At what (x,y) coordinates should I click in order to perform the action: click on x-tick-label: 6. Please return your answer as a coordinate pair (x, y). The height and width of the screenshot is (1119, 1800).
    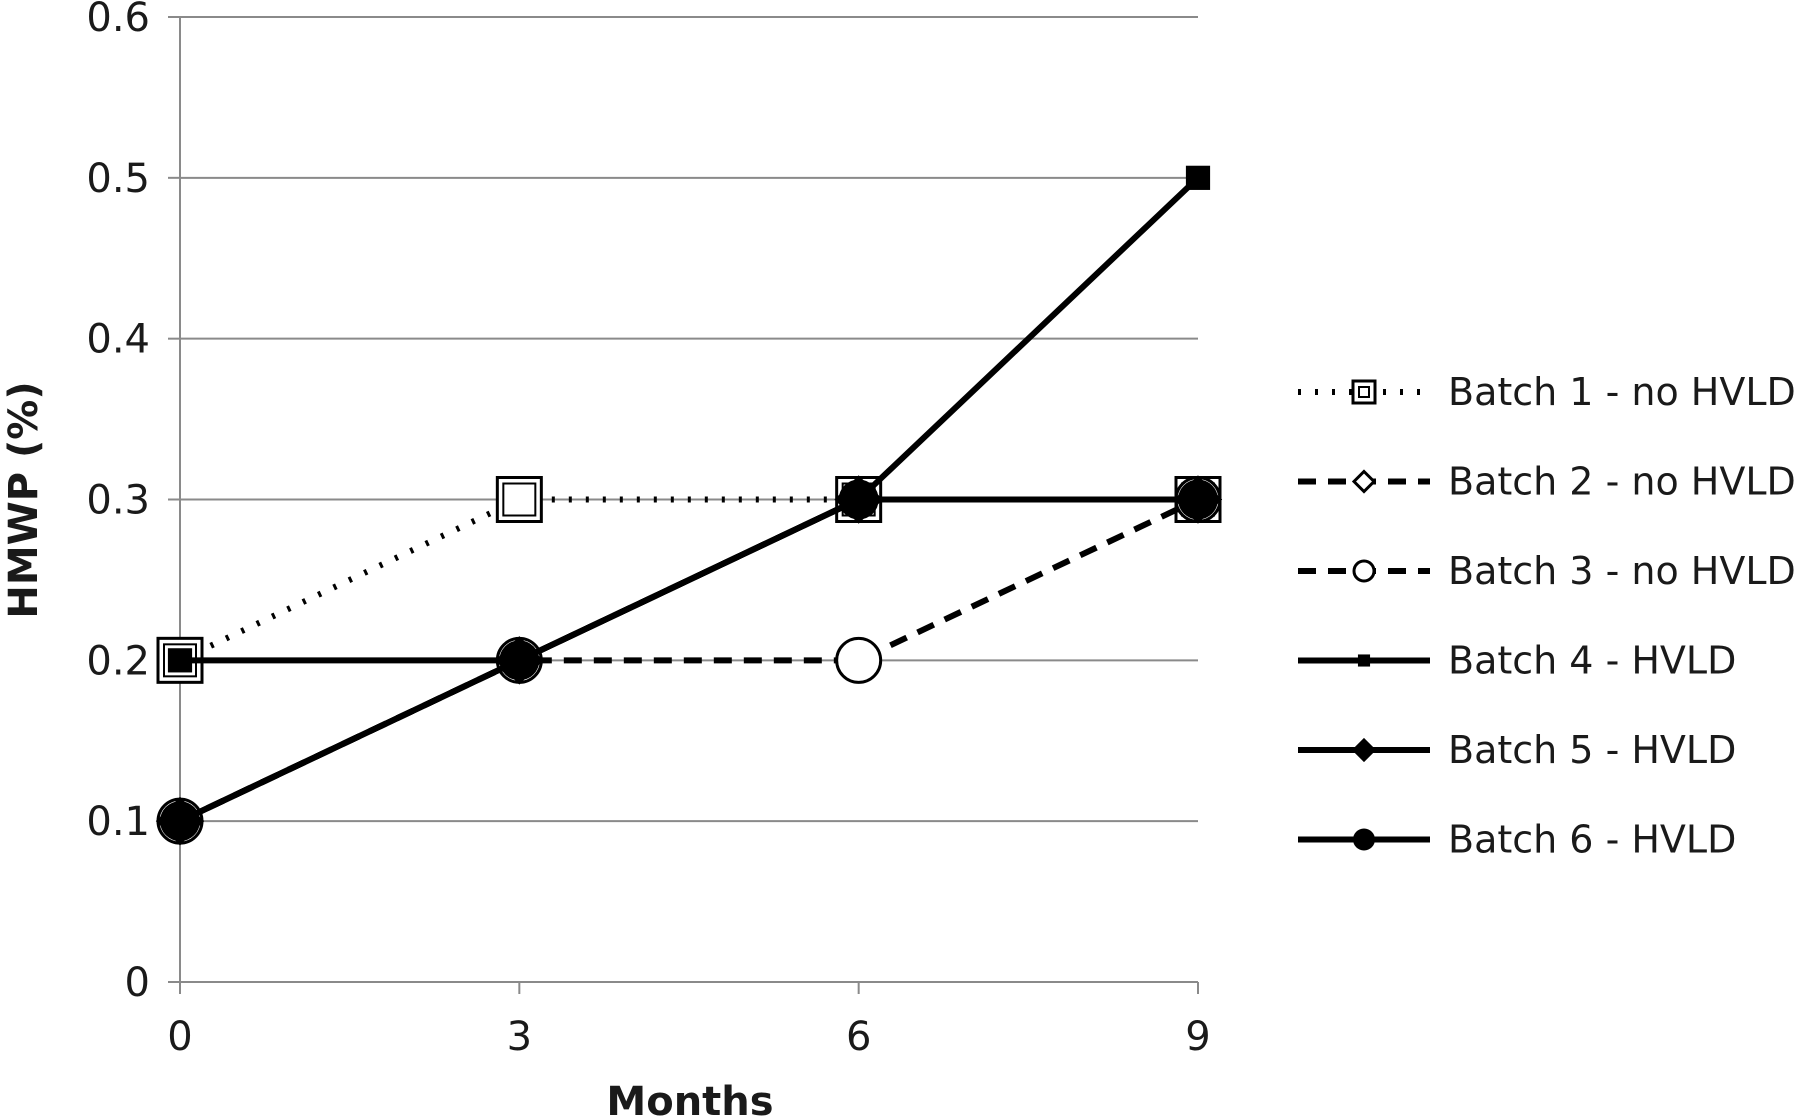
    Looking at the image, I should click on (858, 1037).